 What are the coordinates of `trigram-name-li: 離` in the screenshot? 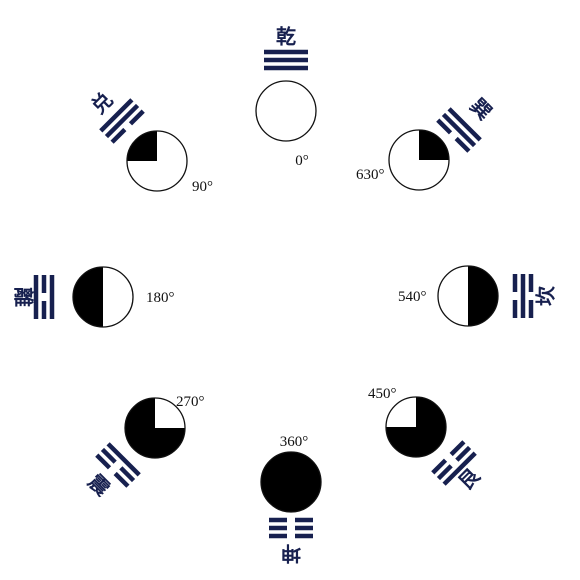 It's located at (24, 297).